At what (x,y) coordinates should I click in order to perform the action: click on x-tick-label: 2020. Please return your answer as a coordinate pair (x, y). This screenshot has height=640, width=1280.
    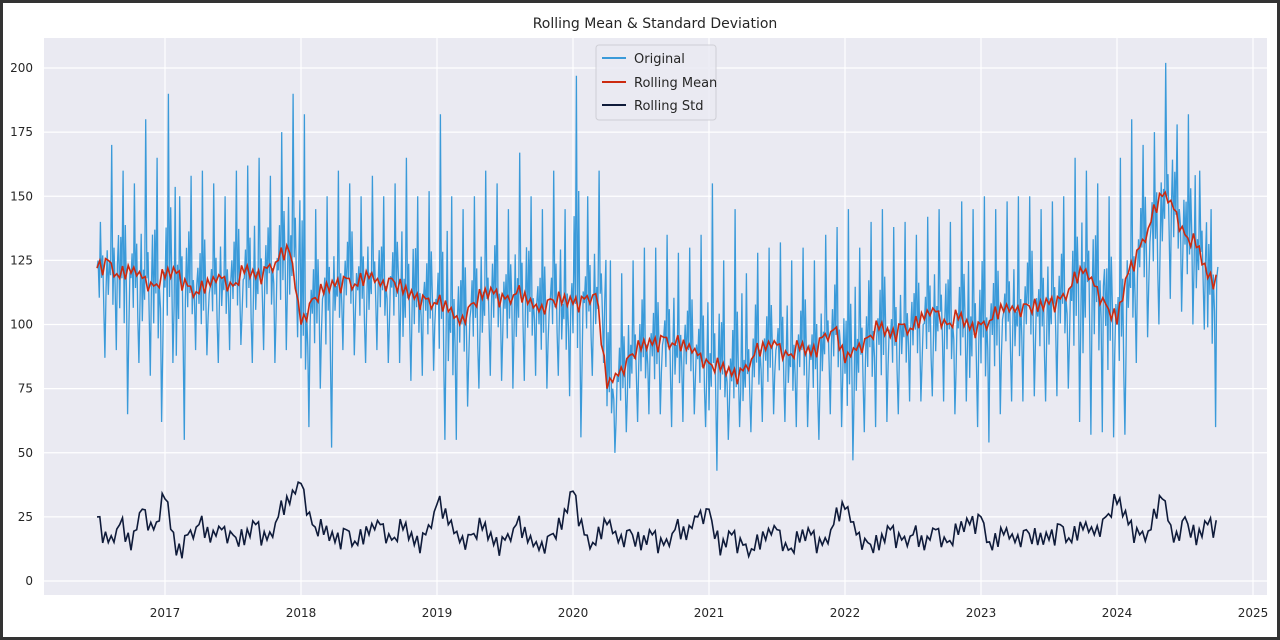
    Looking at the image, I should click on (573, 613).